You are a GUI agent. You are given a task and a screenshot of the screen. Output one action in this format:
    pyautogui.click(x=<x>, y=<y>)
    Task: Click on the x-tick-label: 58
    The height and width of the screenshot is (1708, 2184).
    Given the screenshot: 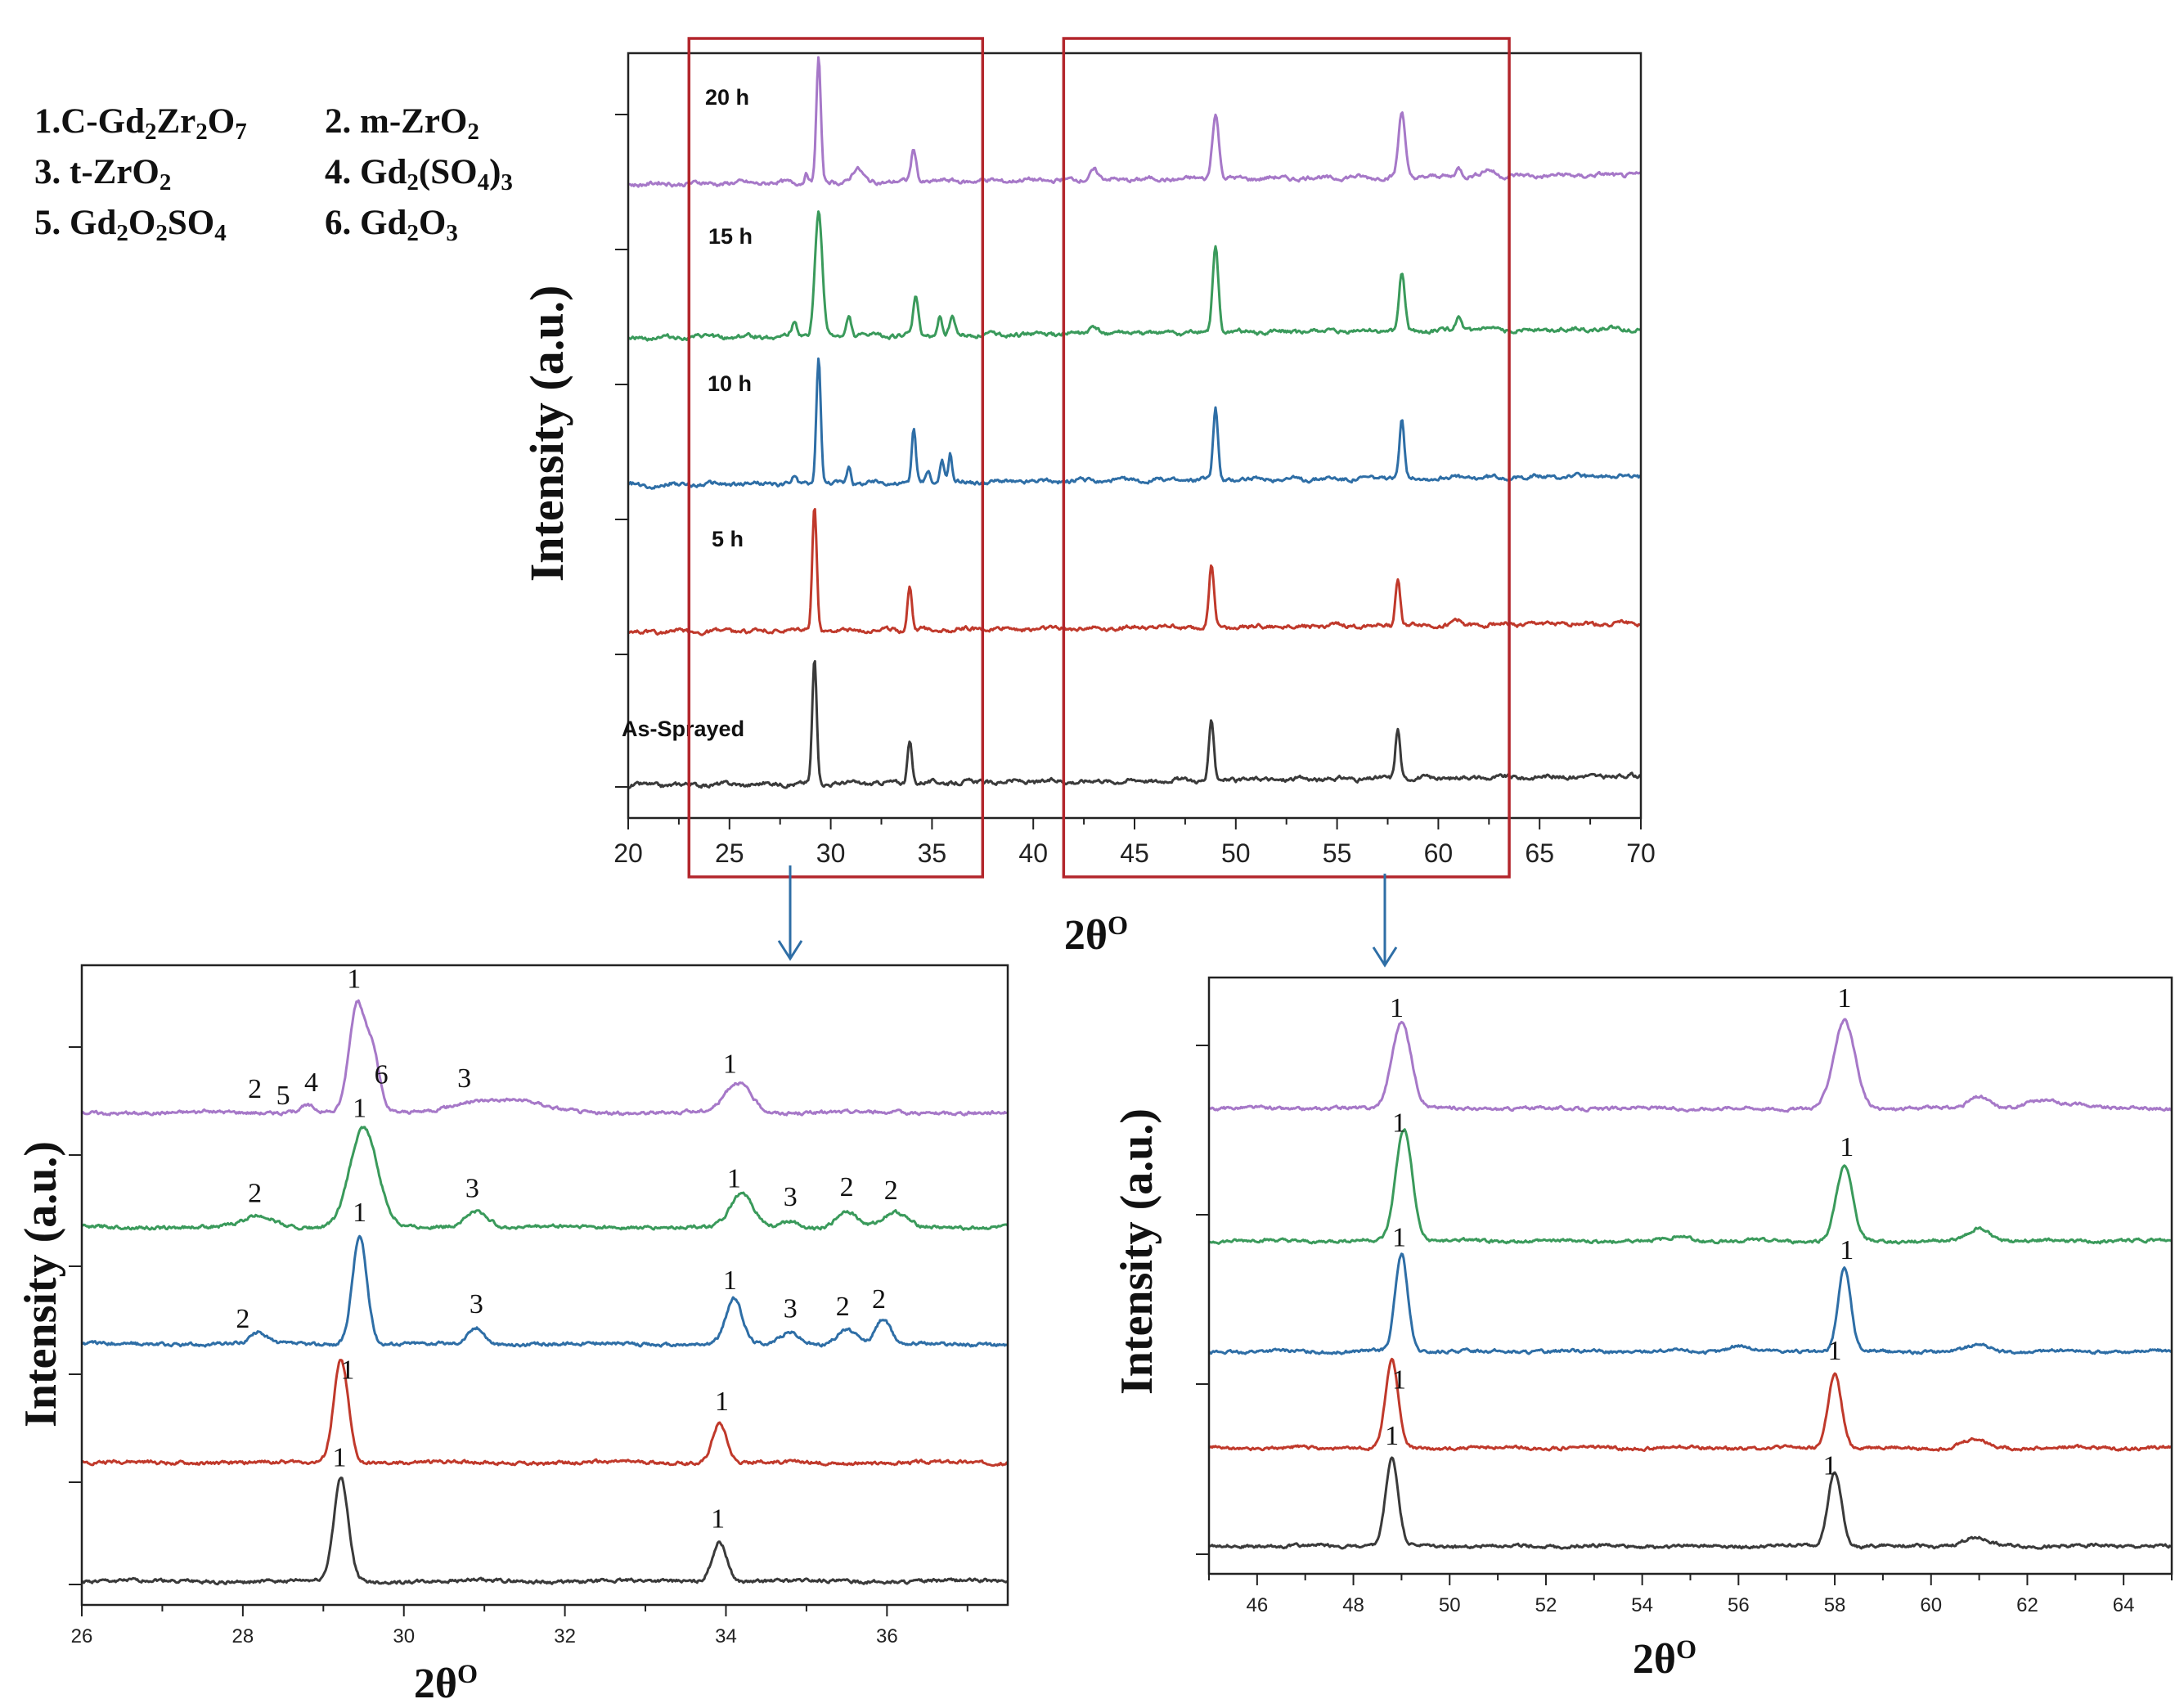 What is the action you would take?
    pyautogui.click(x=1835, y=1605)
    